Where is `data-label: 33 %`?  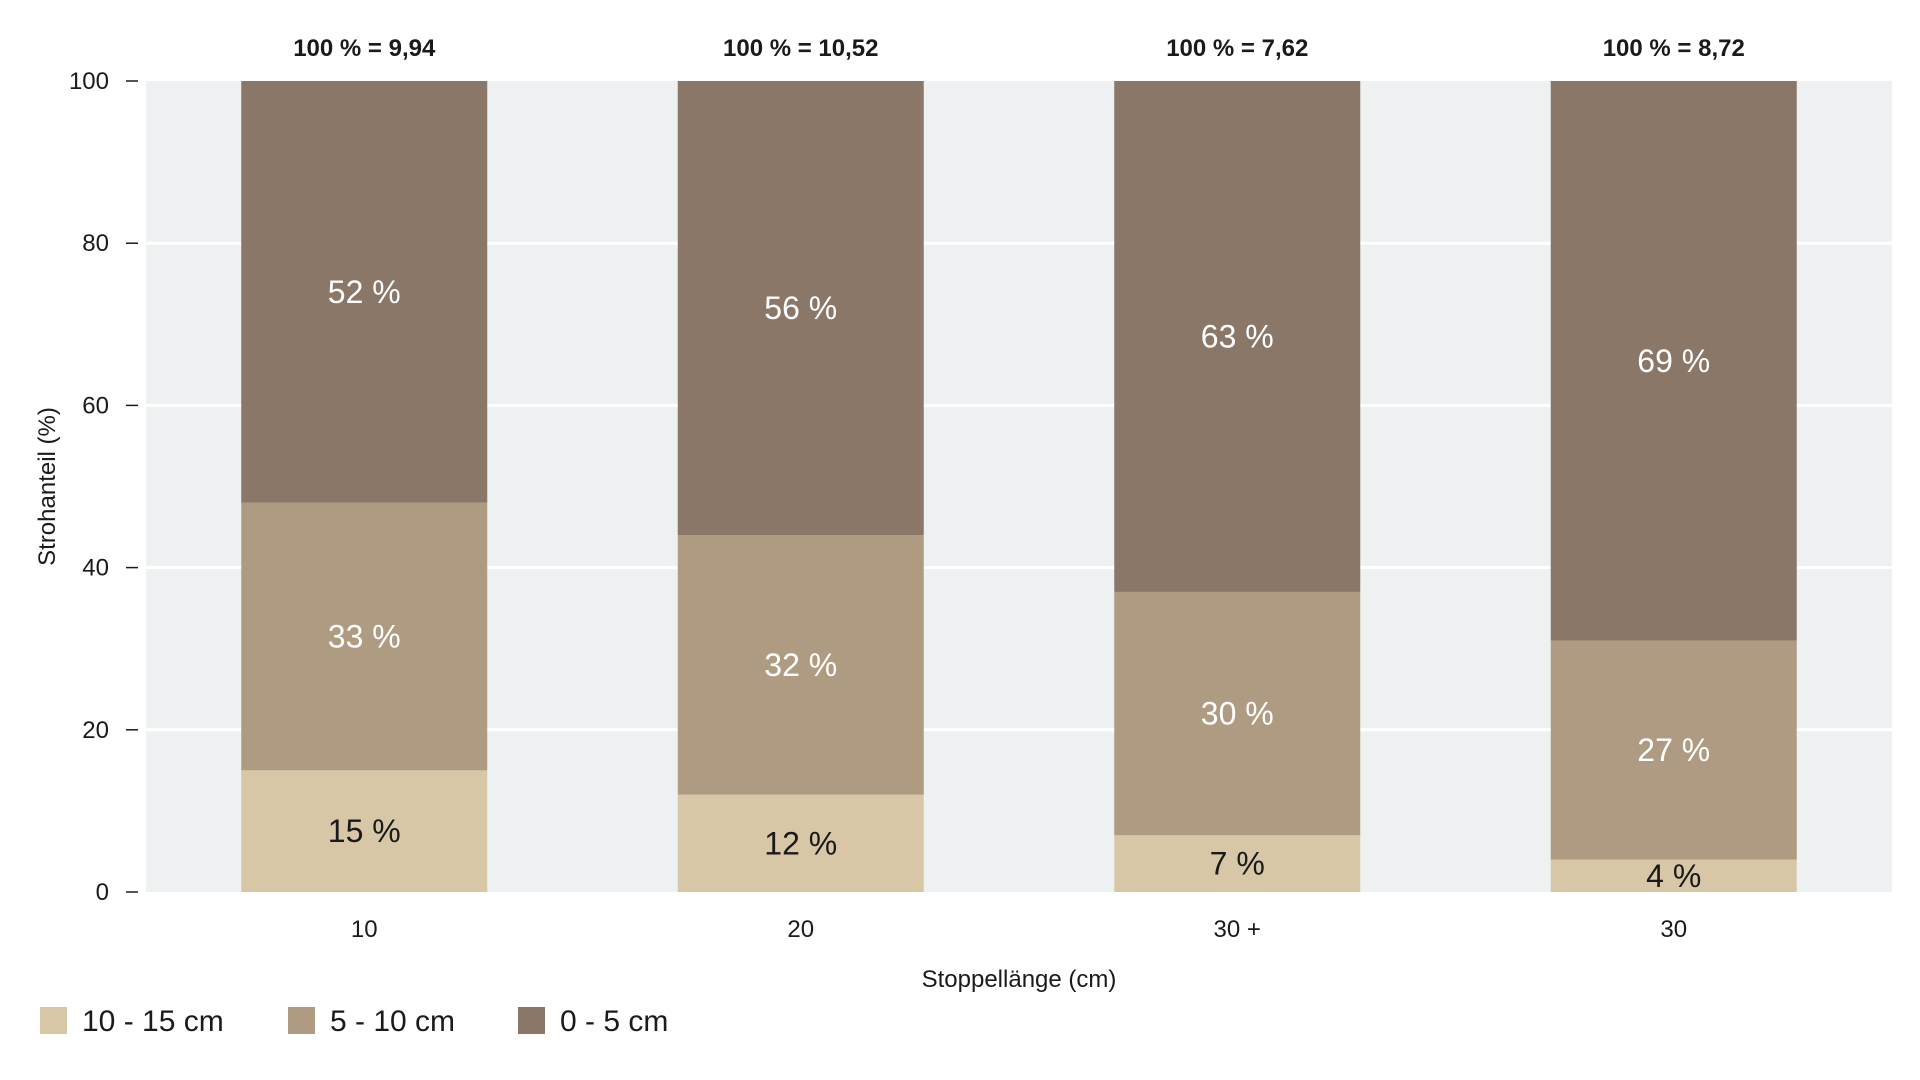
data-label: 33 % is located at coordinates (364, 637).